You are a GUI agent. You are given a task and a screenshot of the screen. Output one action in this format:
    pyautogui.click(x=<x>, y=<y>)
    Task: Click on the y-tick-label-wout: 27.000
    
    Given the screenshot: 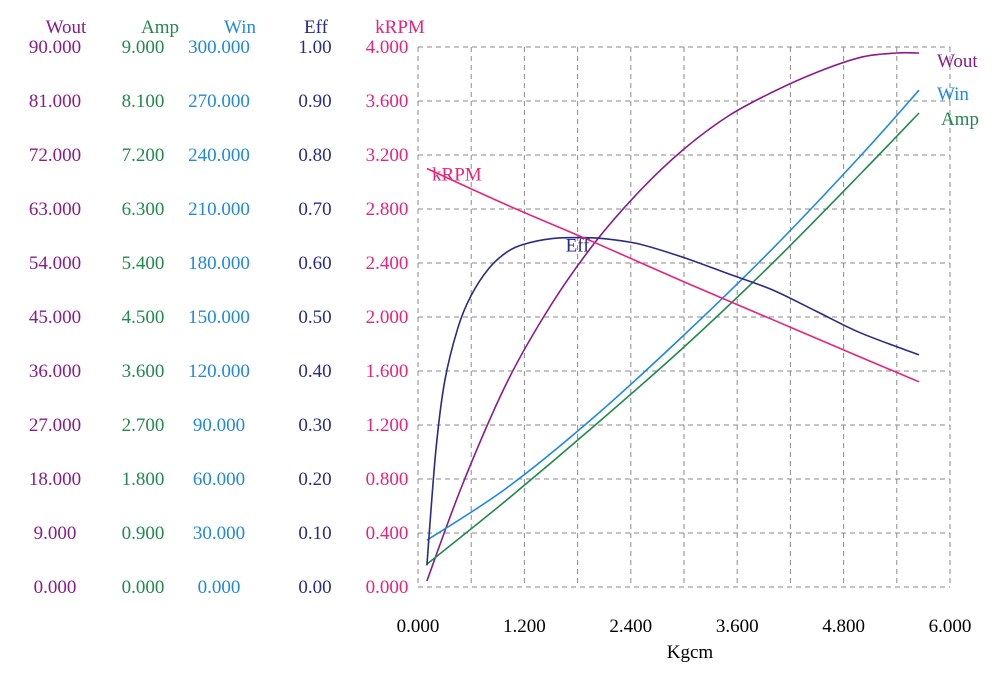 What is the action you would take?
    pyautogui.click(x=55, y=425)
    